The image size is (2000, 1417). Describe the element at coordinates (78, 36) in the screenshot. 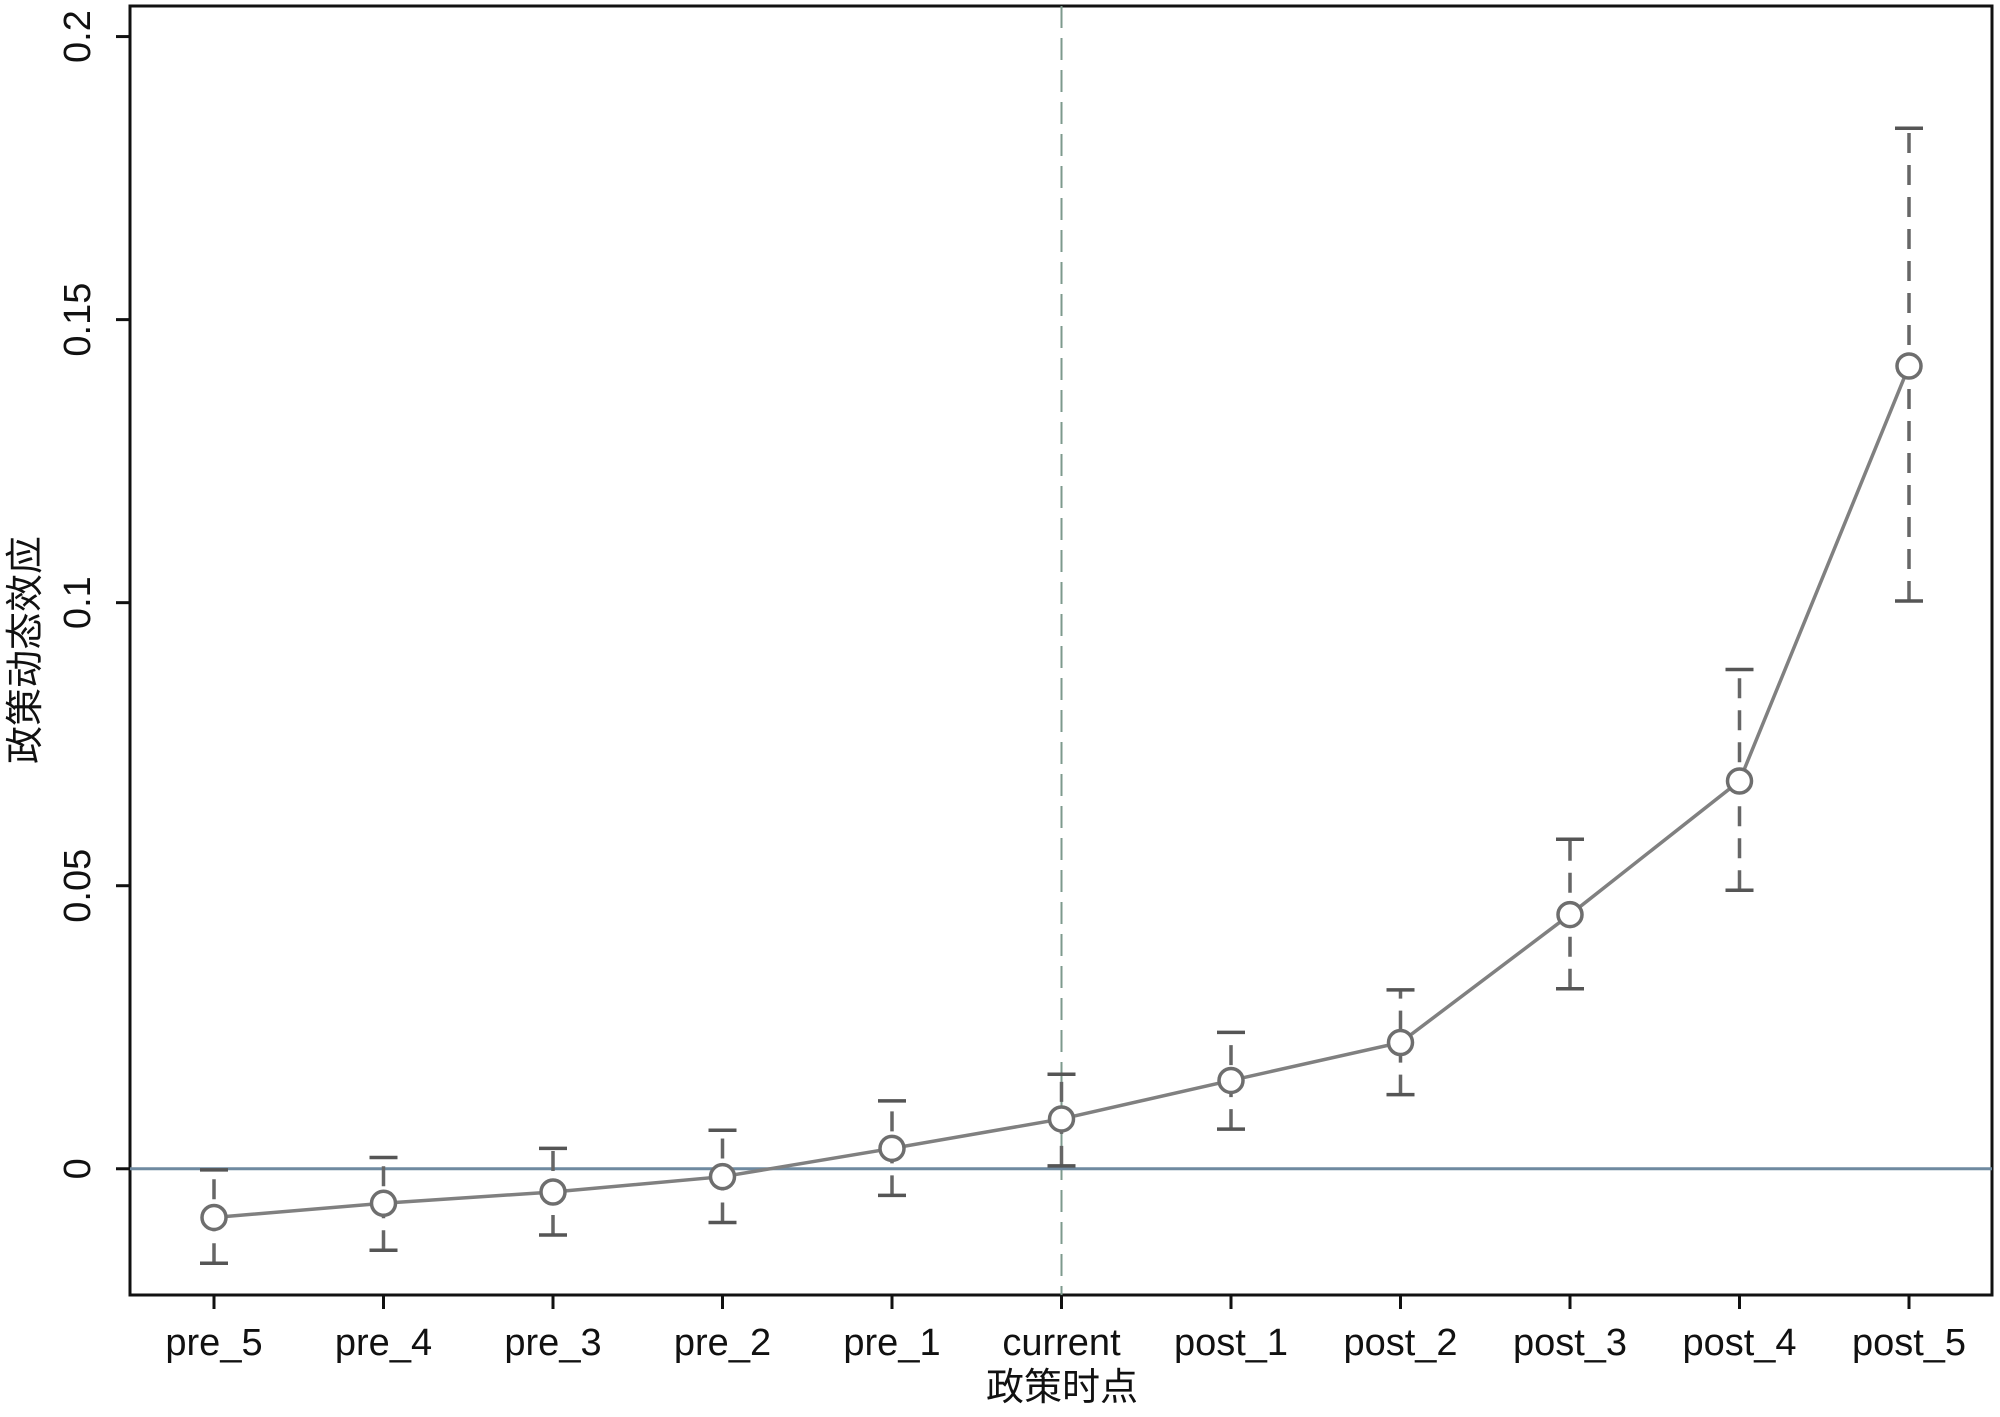

I see `y-tick-label: 0.2` at that location.